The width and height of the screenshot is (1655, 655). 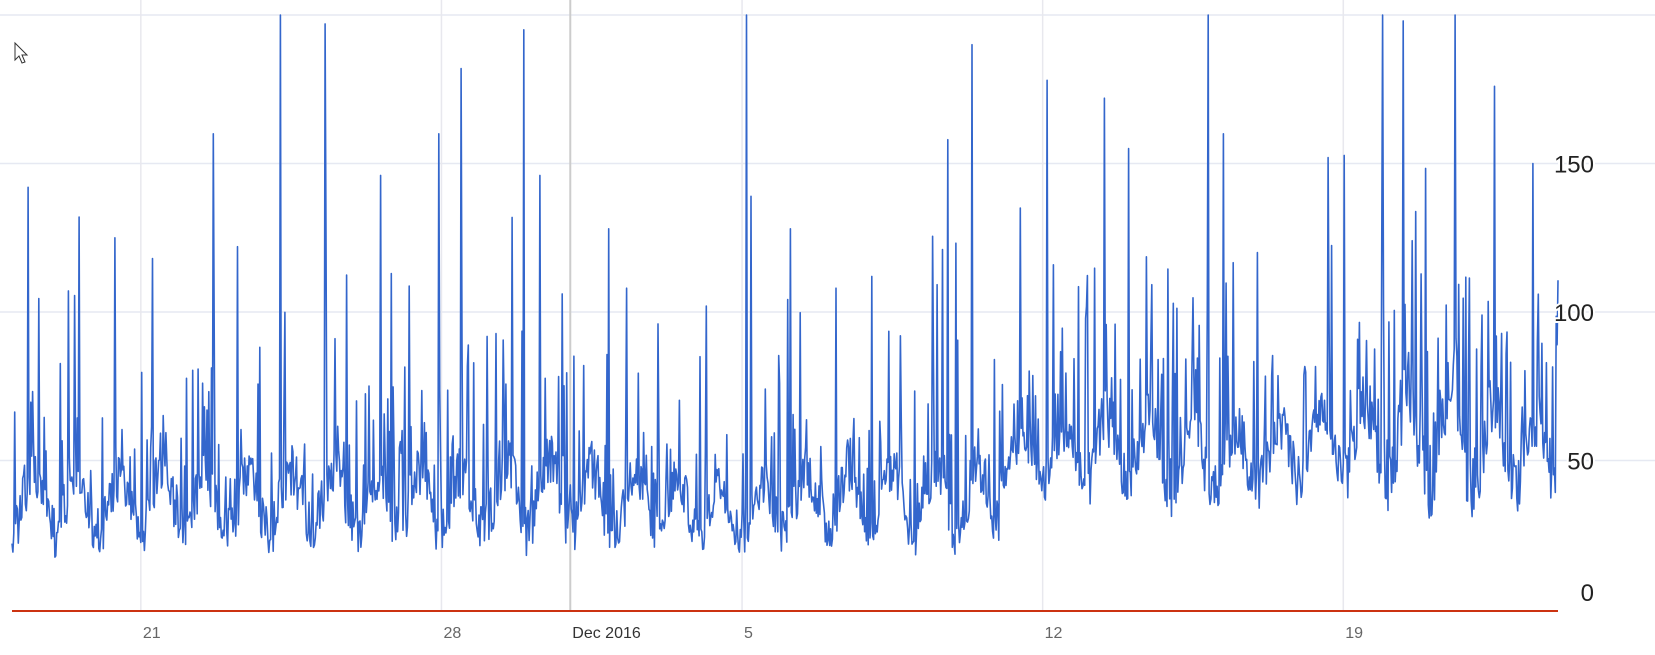 What do you see at coordinates (1354, 633) in the screenshot?
I see `x-tick-label: 19` at bounding box center [1354, 633].